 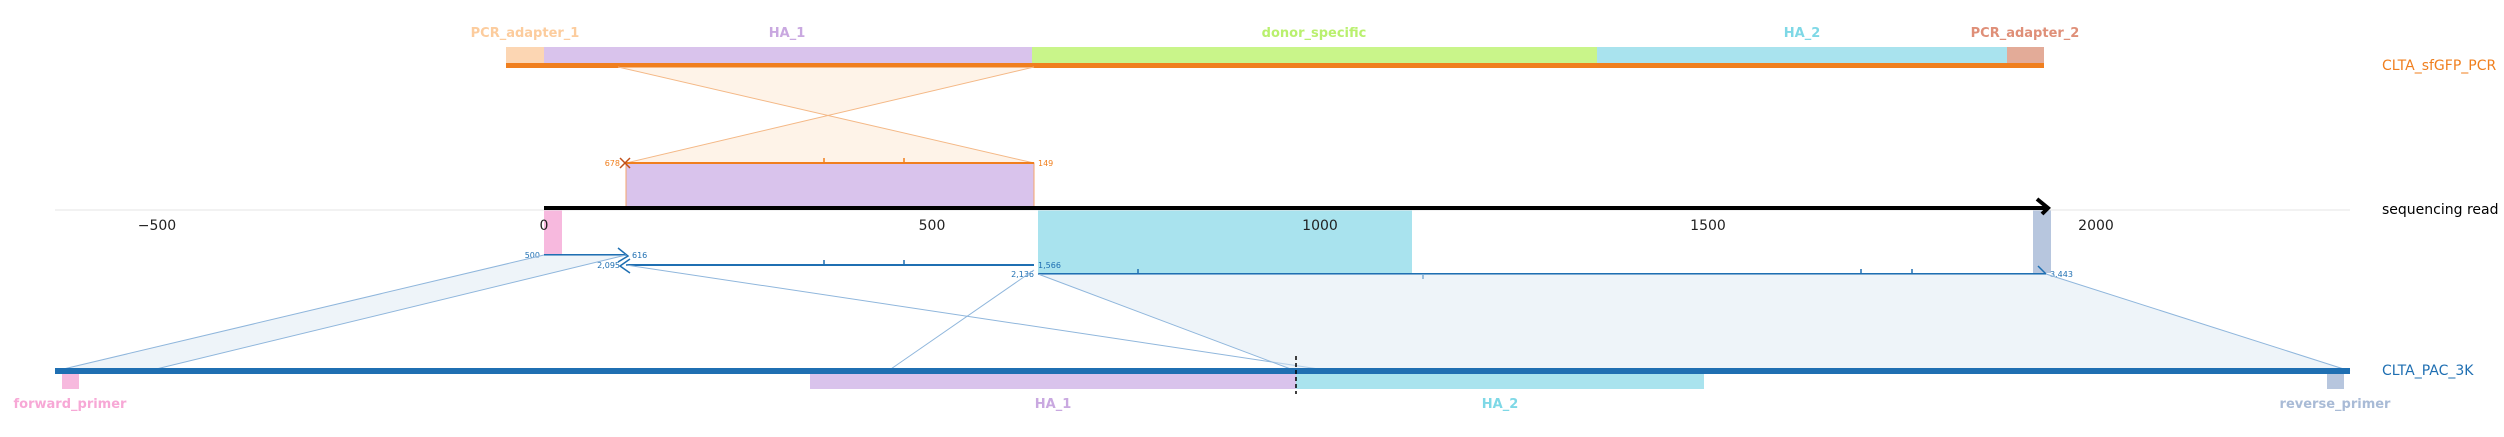 I want to click on axis-tick-neg500: −500, so click(x=157, y=226).